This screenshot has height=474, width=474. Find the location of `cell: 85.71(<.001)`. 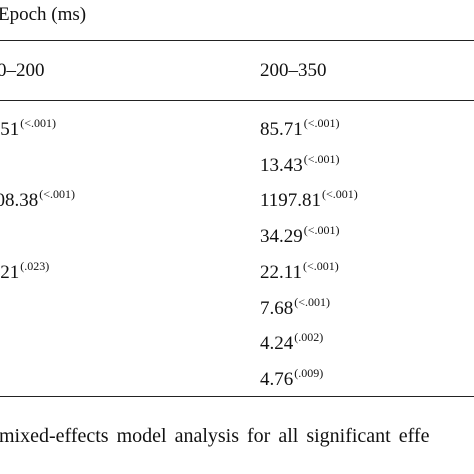

cell: 85.71(<.001) is located at coordinates (300, 128).